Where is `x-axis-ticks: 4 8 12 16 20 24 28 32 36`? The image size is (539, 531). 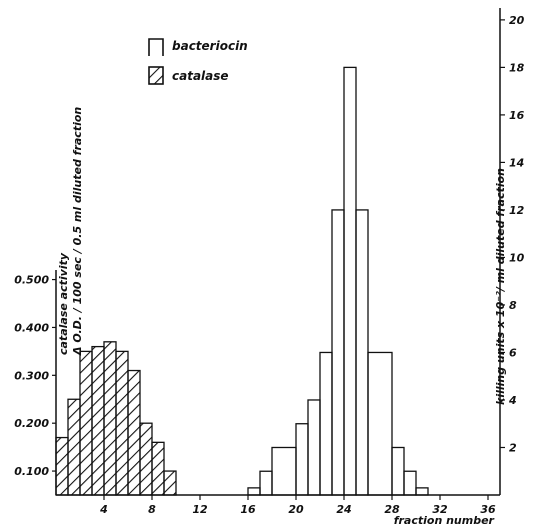 x-axis-ticks: 4 8 12 16 20 24 28 32 36 is located at coordinates (297, 505).